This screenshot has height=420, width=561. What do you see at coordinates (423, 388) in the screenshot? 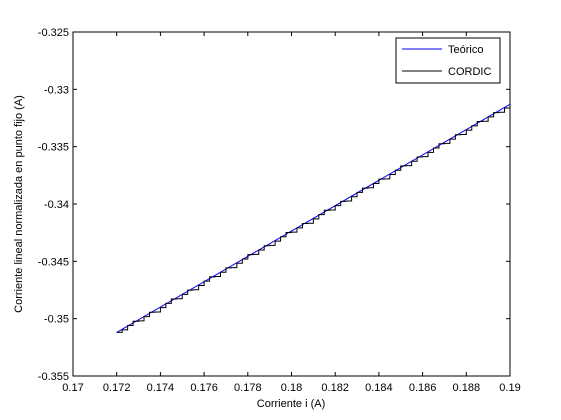
I see `x-tick-label: 0.186` at bounding box center [423, 388].